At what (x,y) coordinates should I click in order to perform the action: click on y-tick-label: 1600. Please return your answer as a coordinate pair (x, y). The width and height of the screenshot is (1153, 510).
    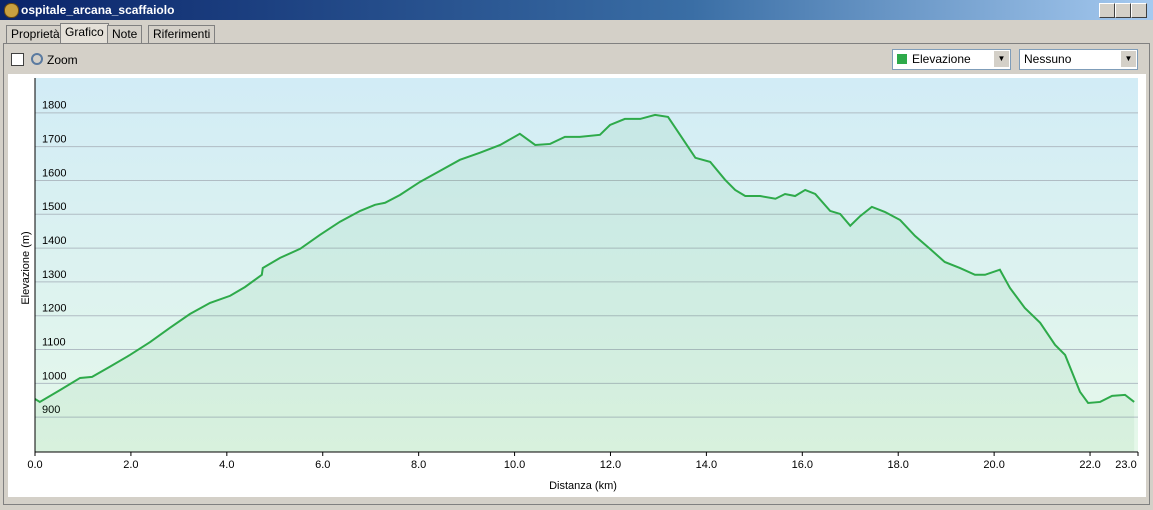
    Looking at the image, I should click on (54, 173).